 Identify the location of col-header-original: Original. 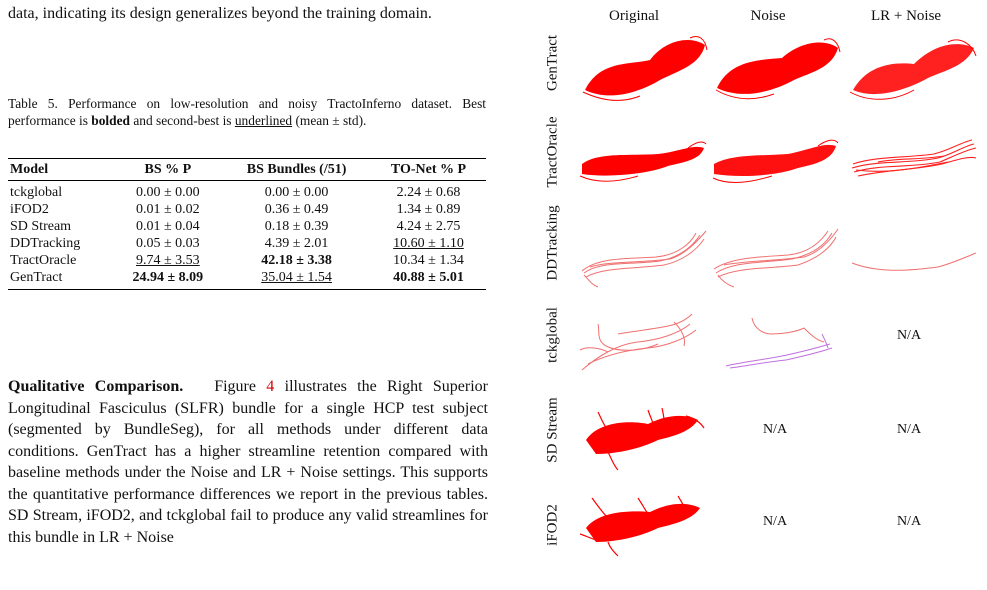
(634, 16).